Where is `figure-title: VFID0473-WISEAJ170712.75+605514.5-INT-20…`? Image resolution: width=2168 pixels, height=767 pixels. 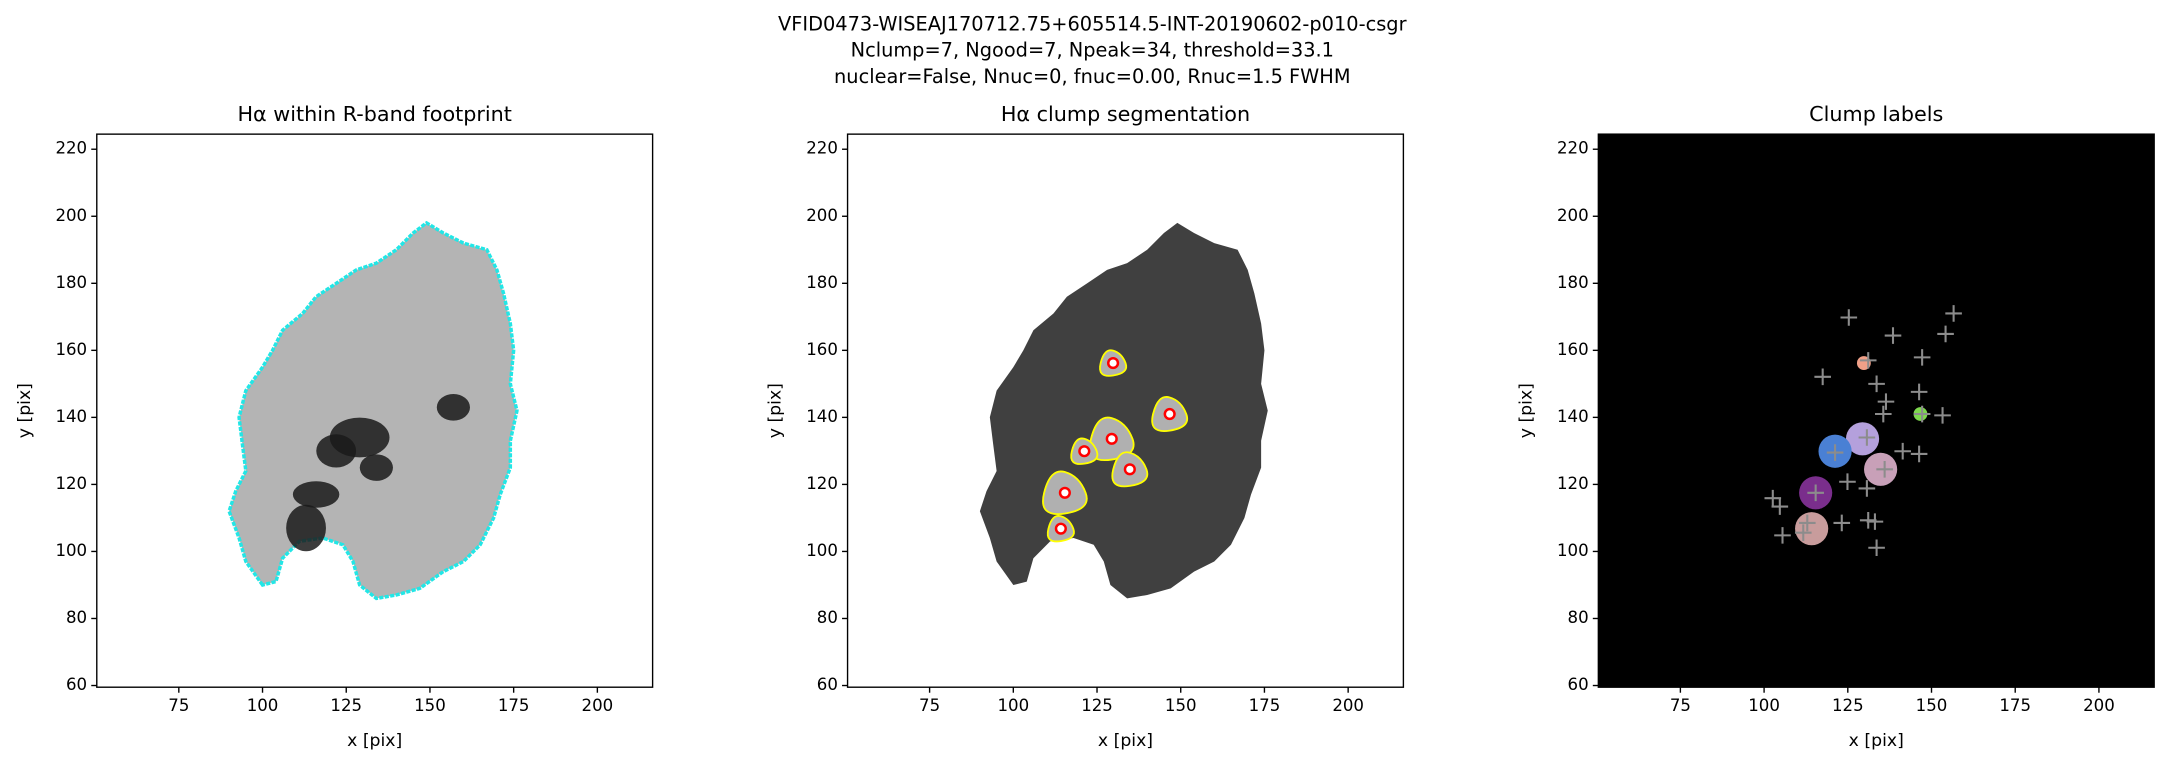 figure-title: VFID0473-WISEAJ170712.75+605514.5-INT-20… is located at coordinates (1092, 23).